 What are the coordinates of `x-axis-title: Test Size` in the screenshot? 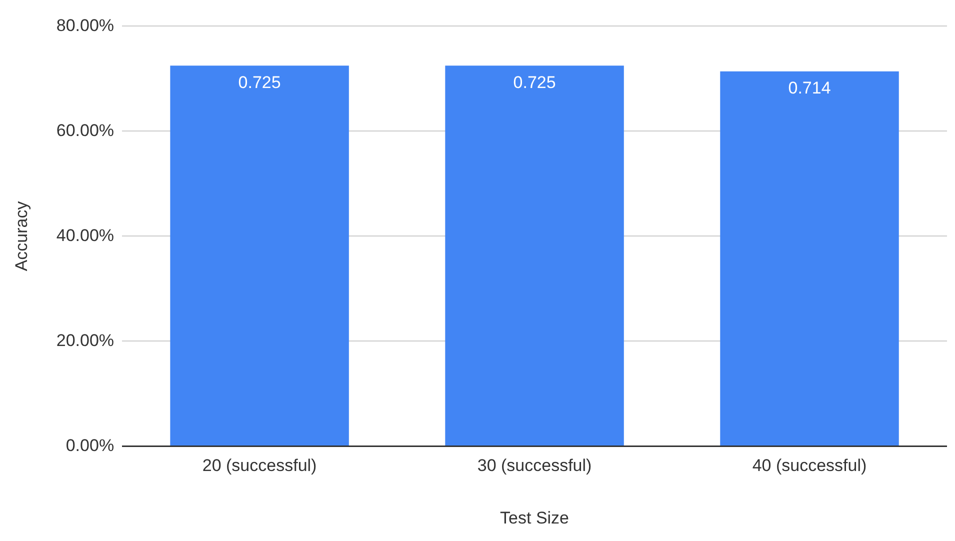 It's located at (535, 518).